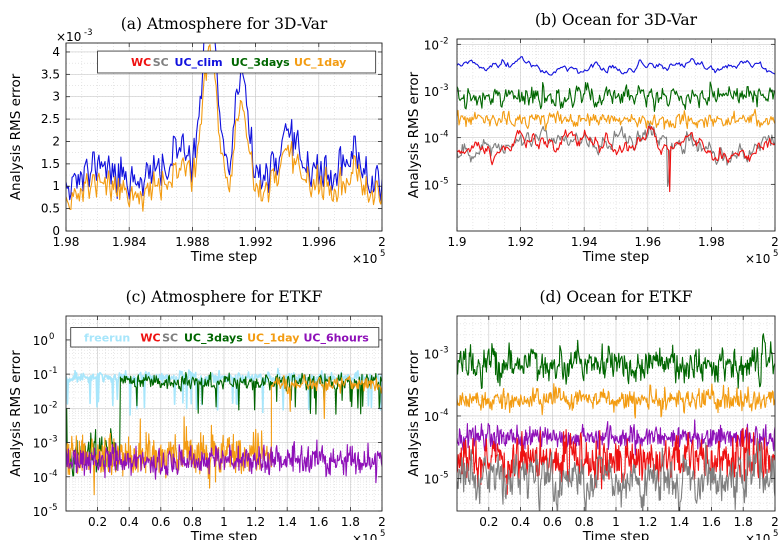 The height and width of the screenshot is (540, 782). What do you see at coordinates (224, 24) in the screenshot?
I see `panel-title: (a) Atmosphere for 3D-Var` at bounding box center [224, 24].